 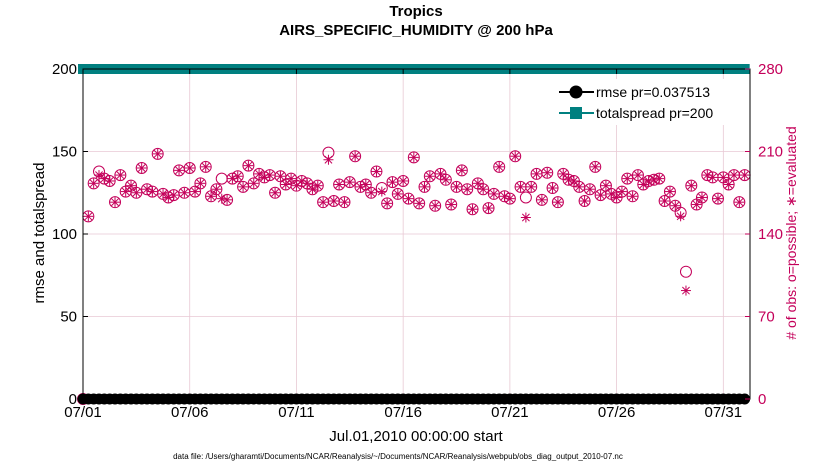 What do you see at coordinates (576, 113) in the screenshot?
I see `legend-spread-marker` at bounding box center [576, 113].